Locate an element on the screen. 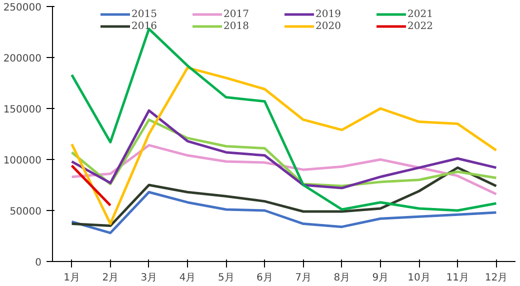 This screenshot has height=286, width=520. x-tick-label: 5月 is located at coordinates (226, 278).